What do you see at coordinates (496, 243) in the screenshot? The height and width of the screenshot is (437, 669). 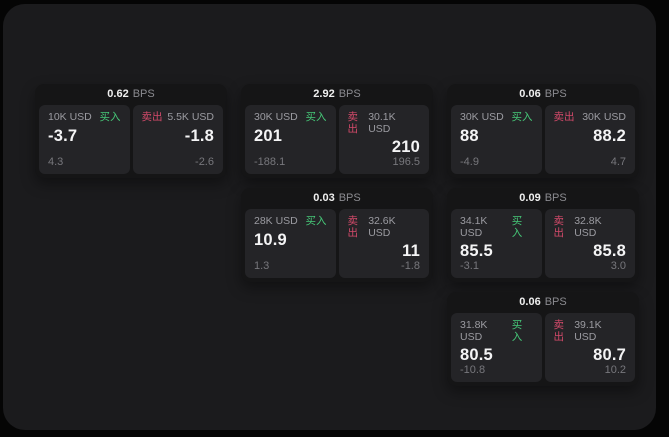 I see `buy-panel: 34.1K USD 买入 85.5 -3.1` at bounding box center [496, 243].